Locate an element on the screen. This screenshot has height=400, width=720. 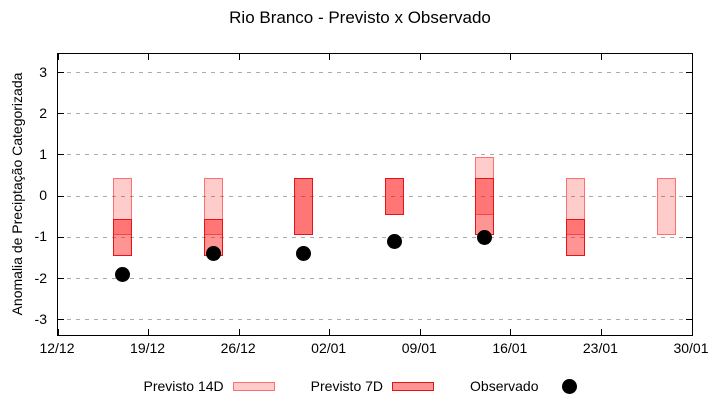
legend-item-previsto-7d: Previsto 7D is located at coordinates (372, 386).